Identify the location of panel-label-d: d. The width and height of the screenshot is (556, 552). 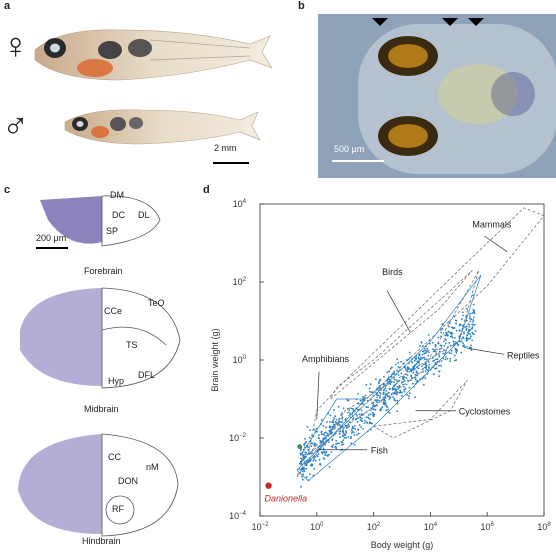
(206, 190).